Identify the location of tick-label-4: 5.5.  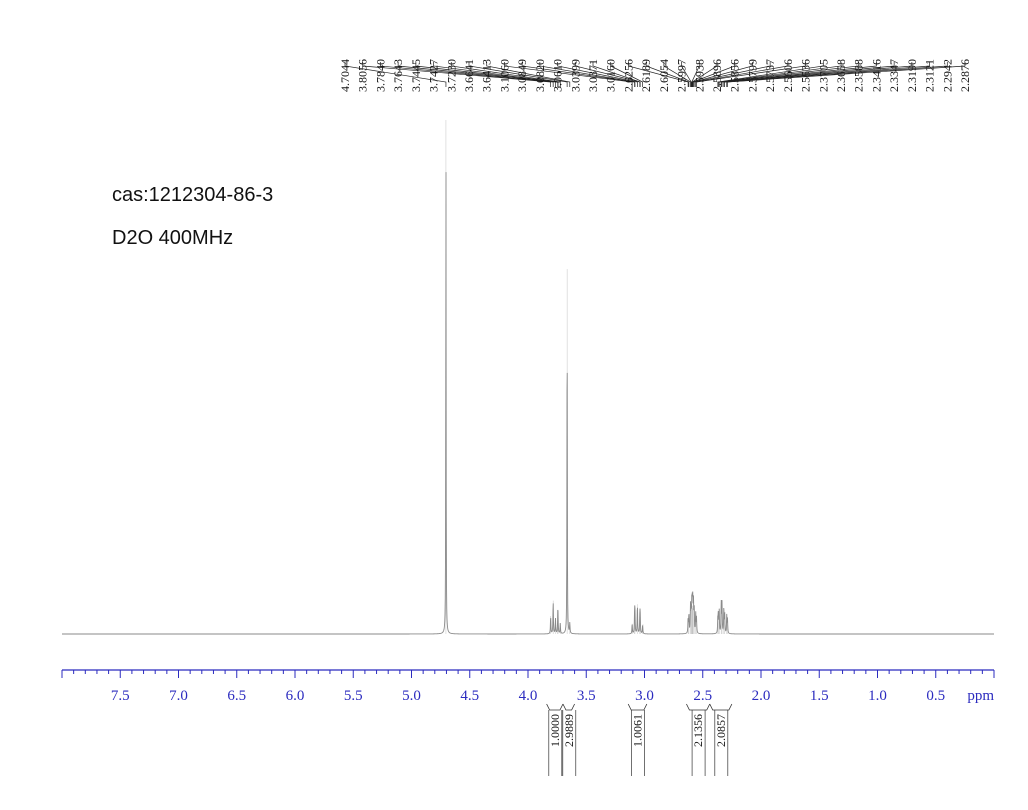
(353, 696).